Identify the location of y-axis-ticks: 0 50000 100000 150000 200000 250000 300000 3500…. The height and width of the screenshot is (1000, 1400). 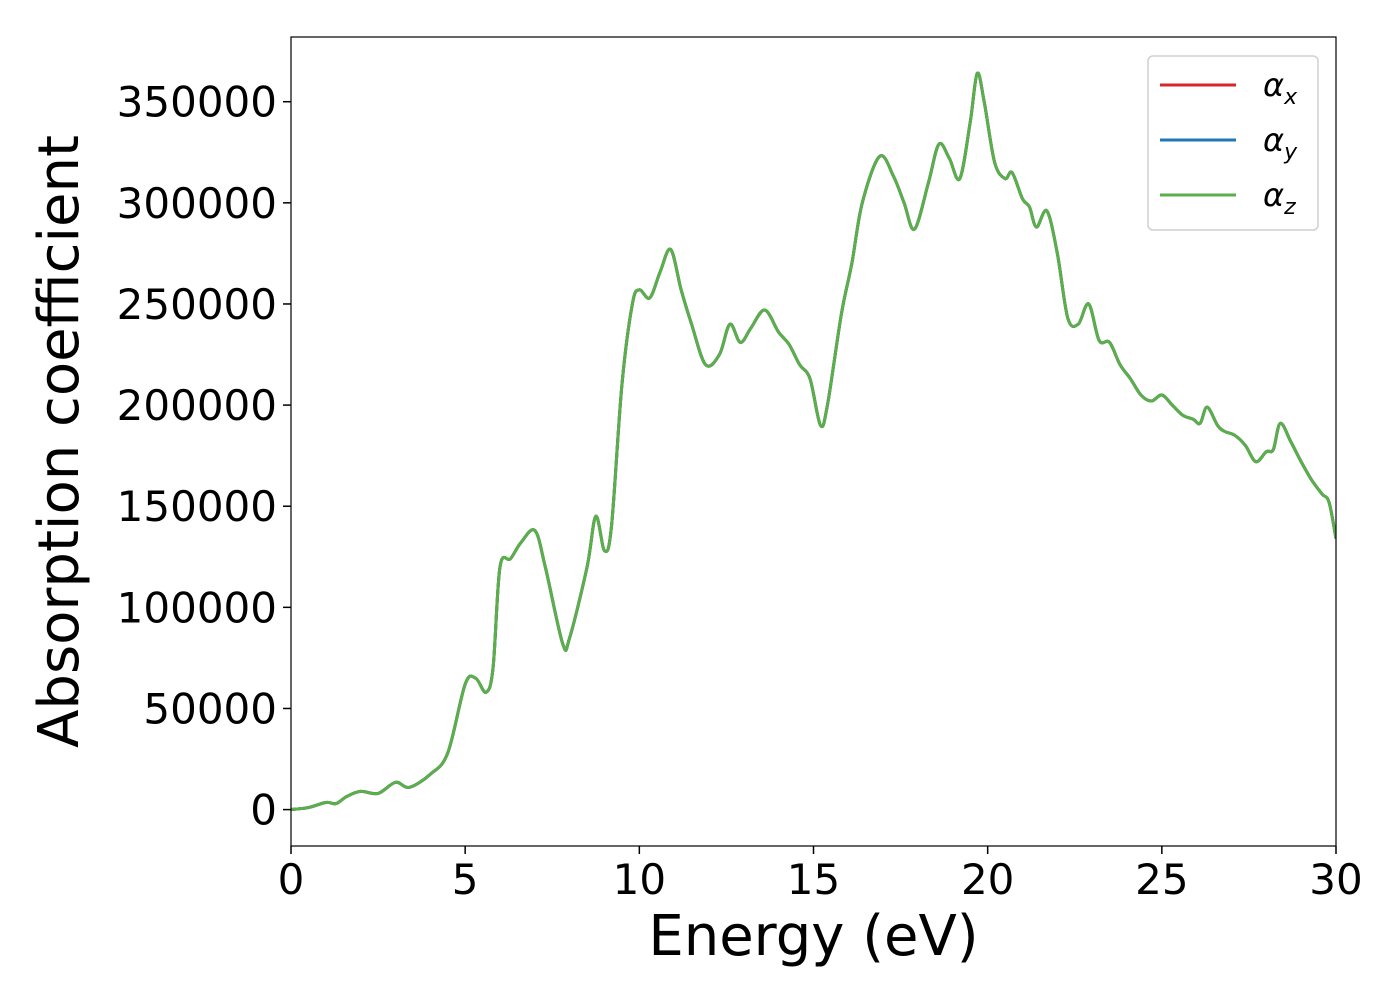
(204, 456).